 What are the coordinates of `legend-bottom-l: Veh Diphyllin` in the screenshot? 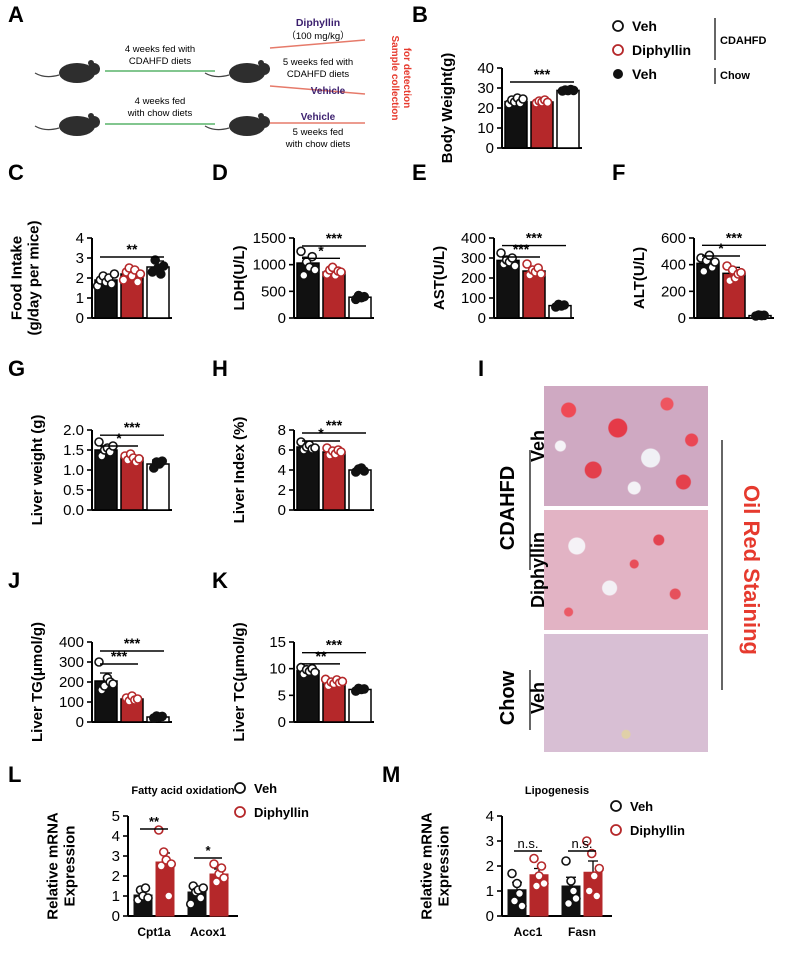 It's located at (271, 800).